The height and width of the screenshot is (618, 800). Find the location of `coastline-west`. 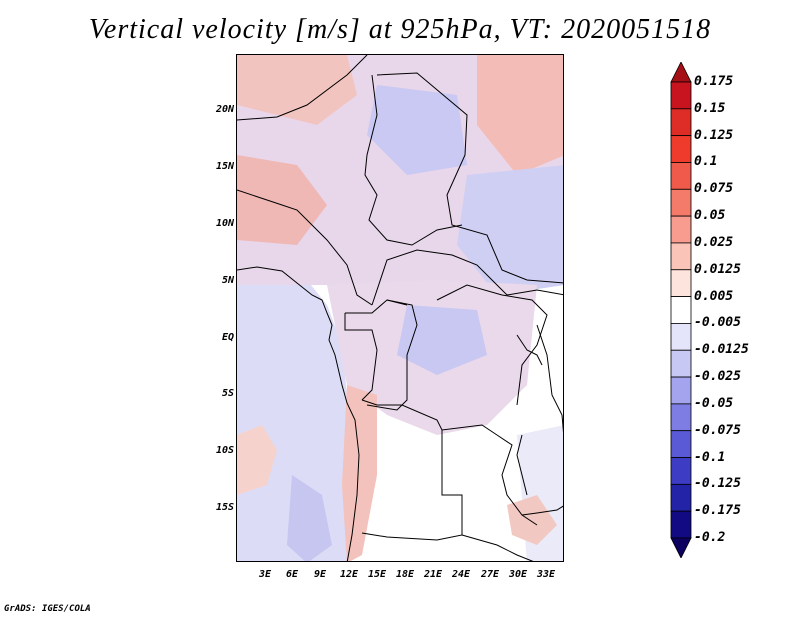

coastline-west is located at coordinates (298, 413).